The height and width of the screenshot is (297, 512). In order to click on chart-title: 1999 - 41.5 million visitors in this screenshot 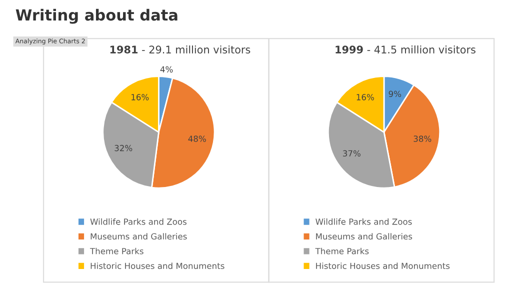, I will do `click(406, 49)`.